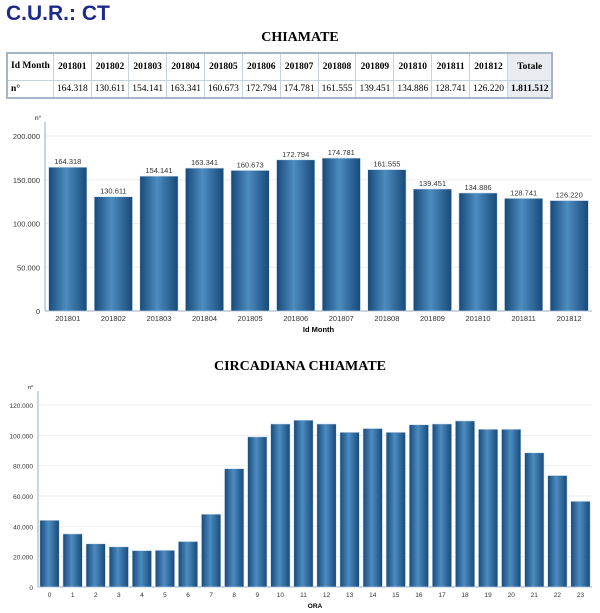 The image size is (600, 613). I want to click on x-tick-label: 9, so click(257, 595).